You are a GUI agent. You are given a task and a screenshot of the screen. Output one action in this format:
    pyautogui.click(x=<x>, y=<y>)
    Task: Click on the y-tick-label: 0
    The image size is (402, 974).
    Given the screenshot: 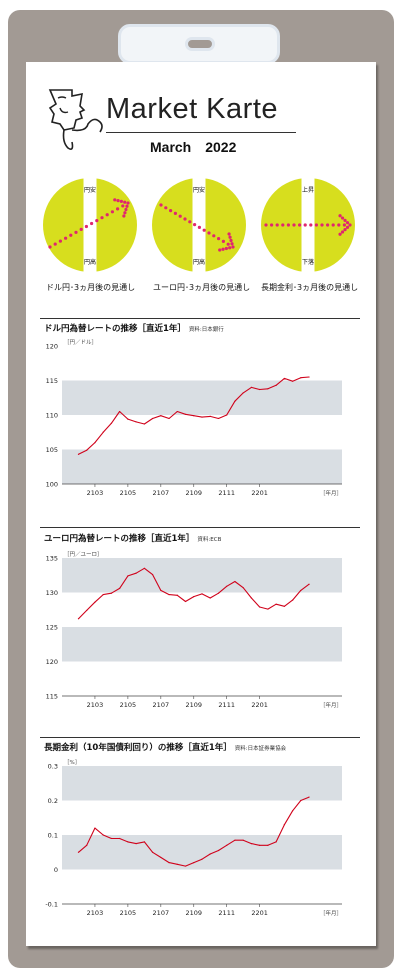 What is the action you would take?
    pyautogui.click(x=56, y=870)
    